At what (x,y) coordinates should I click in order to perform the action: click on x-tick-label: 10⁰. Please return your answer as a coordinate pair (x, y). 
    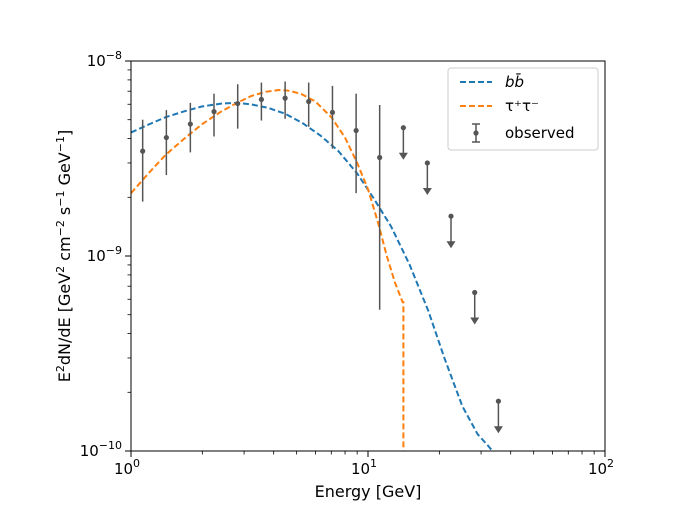
    Looking at the image, I should click on (127, 467).